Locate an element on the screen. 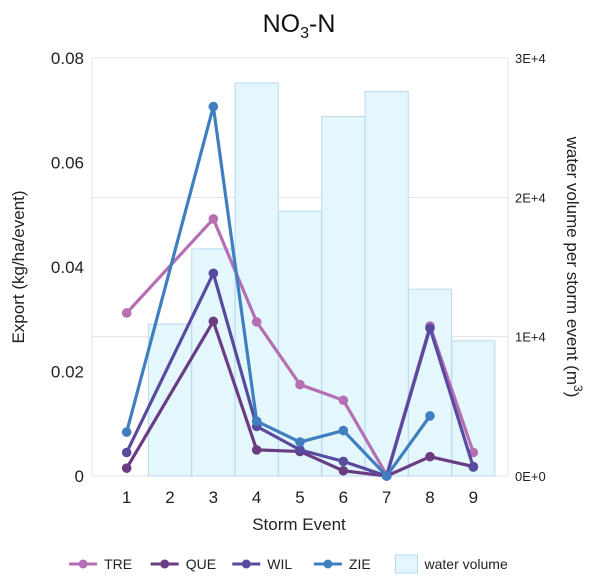 The height and width of the screenshot is (579, 592). legend-item-water-volume: water volume is located at coordinates (451, 564).